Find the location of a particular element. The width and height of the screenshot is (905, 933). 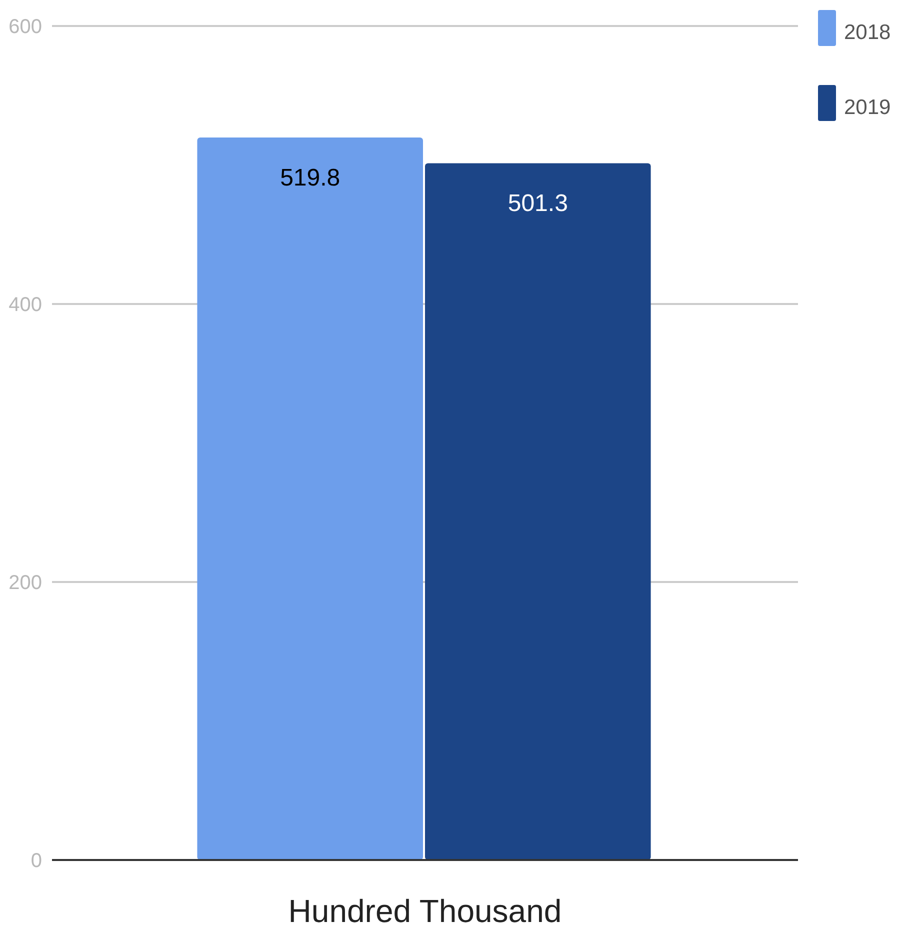

y-tick-label: 600 is located at coordinates (25, 27).